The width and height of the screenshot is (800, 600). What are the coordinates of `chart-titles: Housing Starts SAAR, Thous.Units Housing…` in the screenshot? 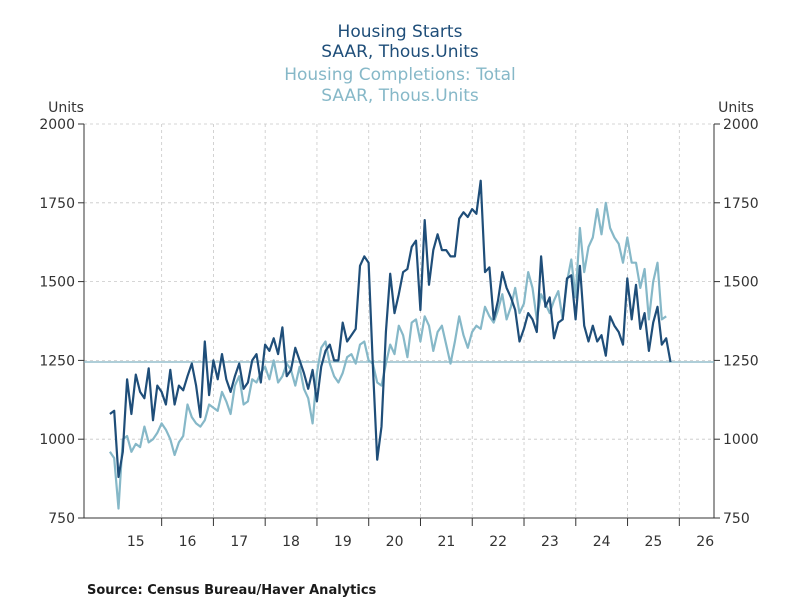 It's located at (400, 64).